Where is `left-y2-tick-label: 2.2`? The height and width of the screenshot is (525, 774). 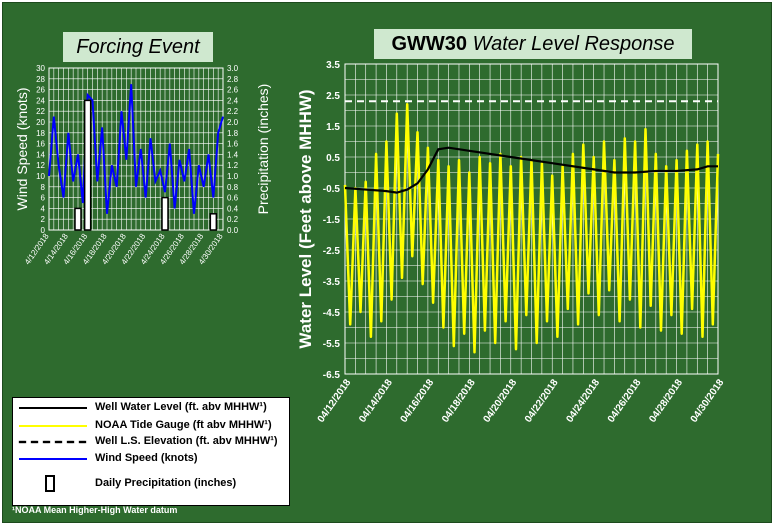
left-y2-tick-label: 2.2 is located at coordinates (233, 111).